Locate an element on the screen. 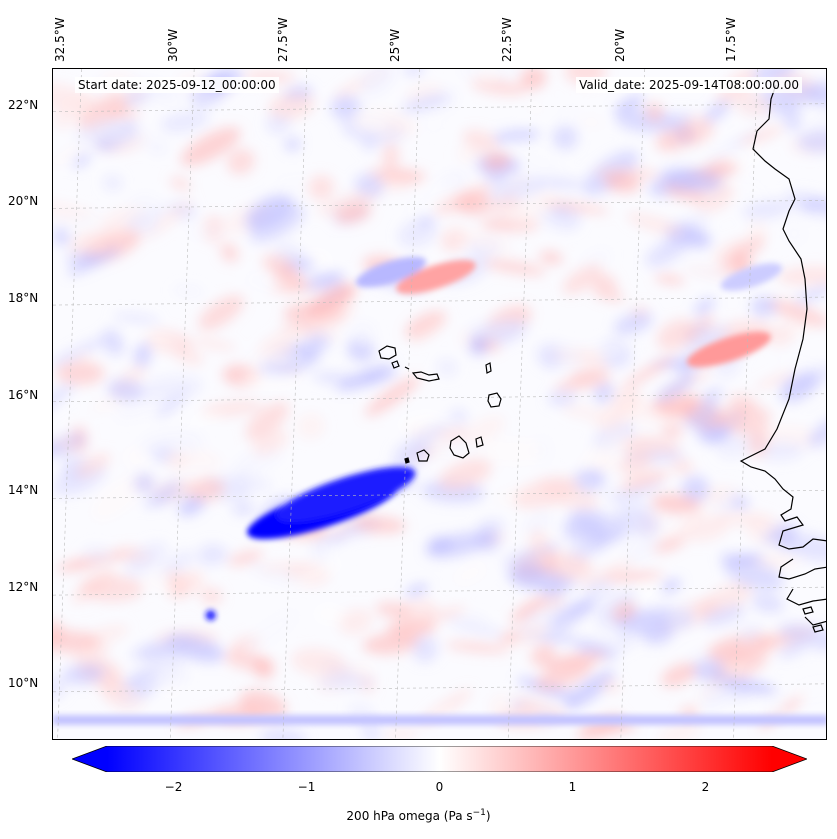 This screenshot has height=839, width=837. field-feature is located at coordinates (751, 277).